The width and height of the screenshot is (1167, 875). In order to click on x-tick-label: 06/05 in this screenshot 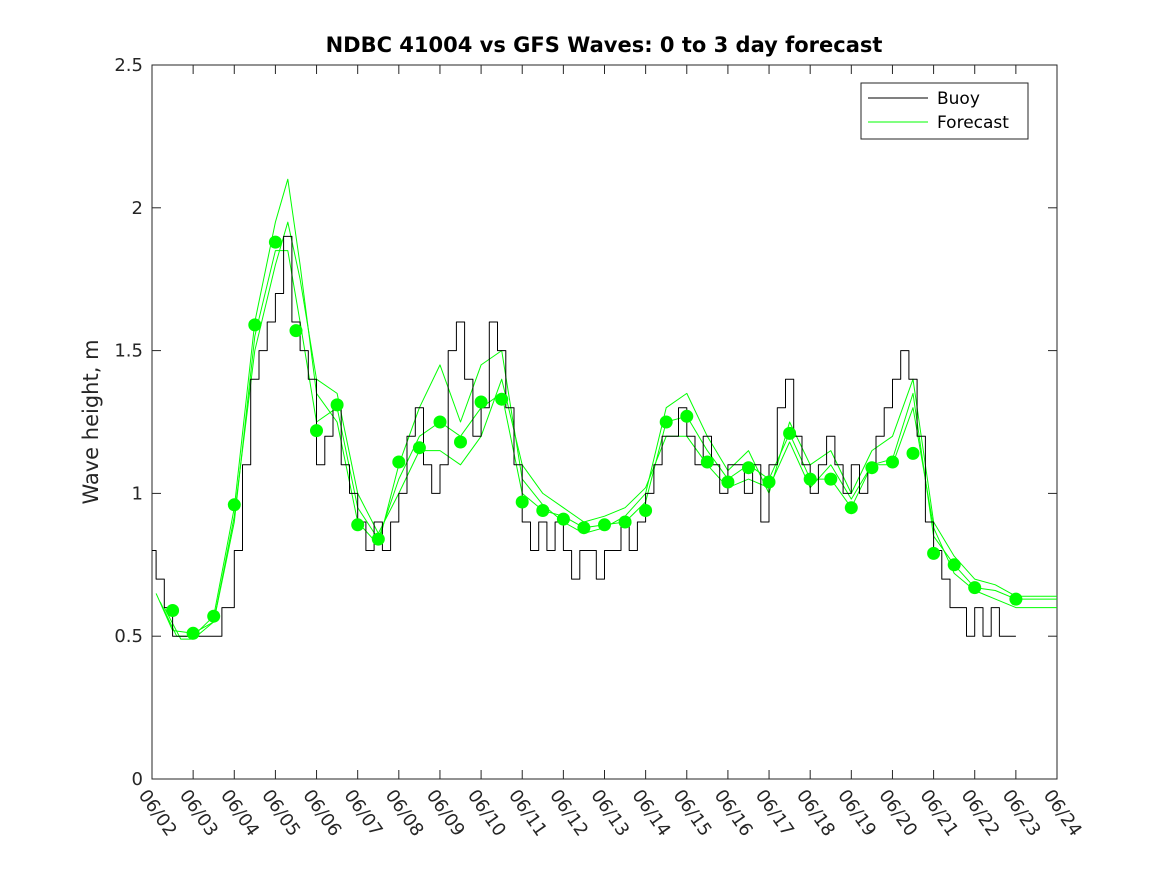, I will do `click(280, 813)`.